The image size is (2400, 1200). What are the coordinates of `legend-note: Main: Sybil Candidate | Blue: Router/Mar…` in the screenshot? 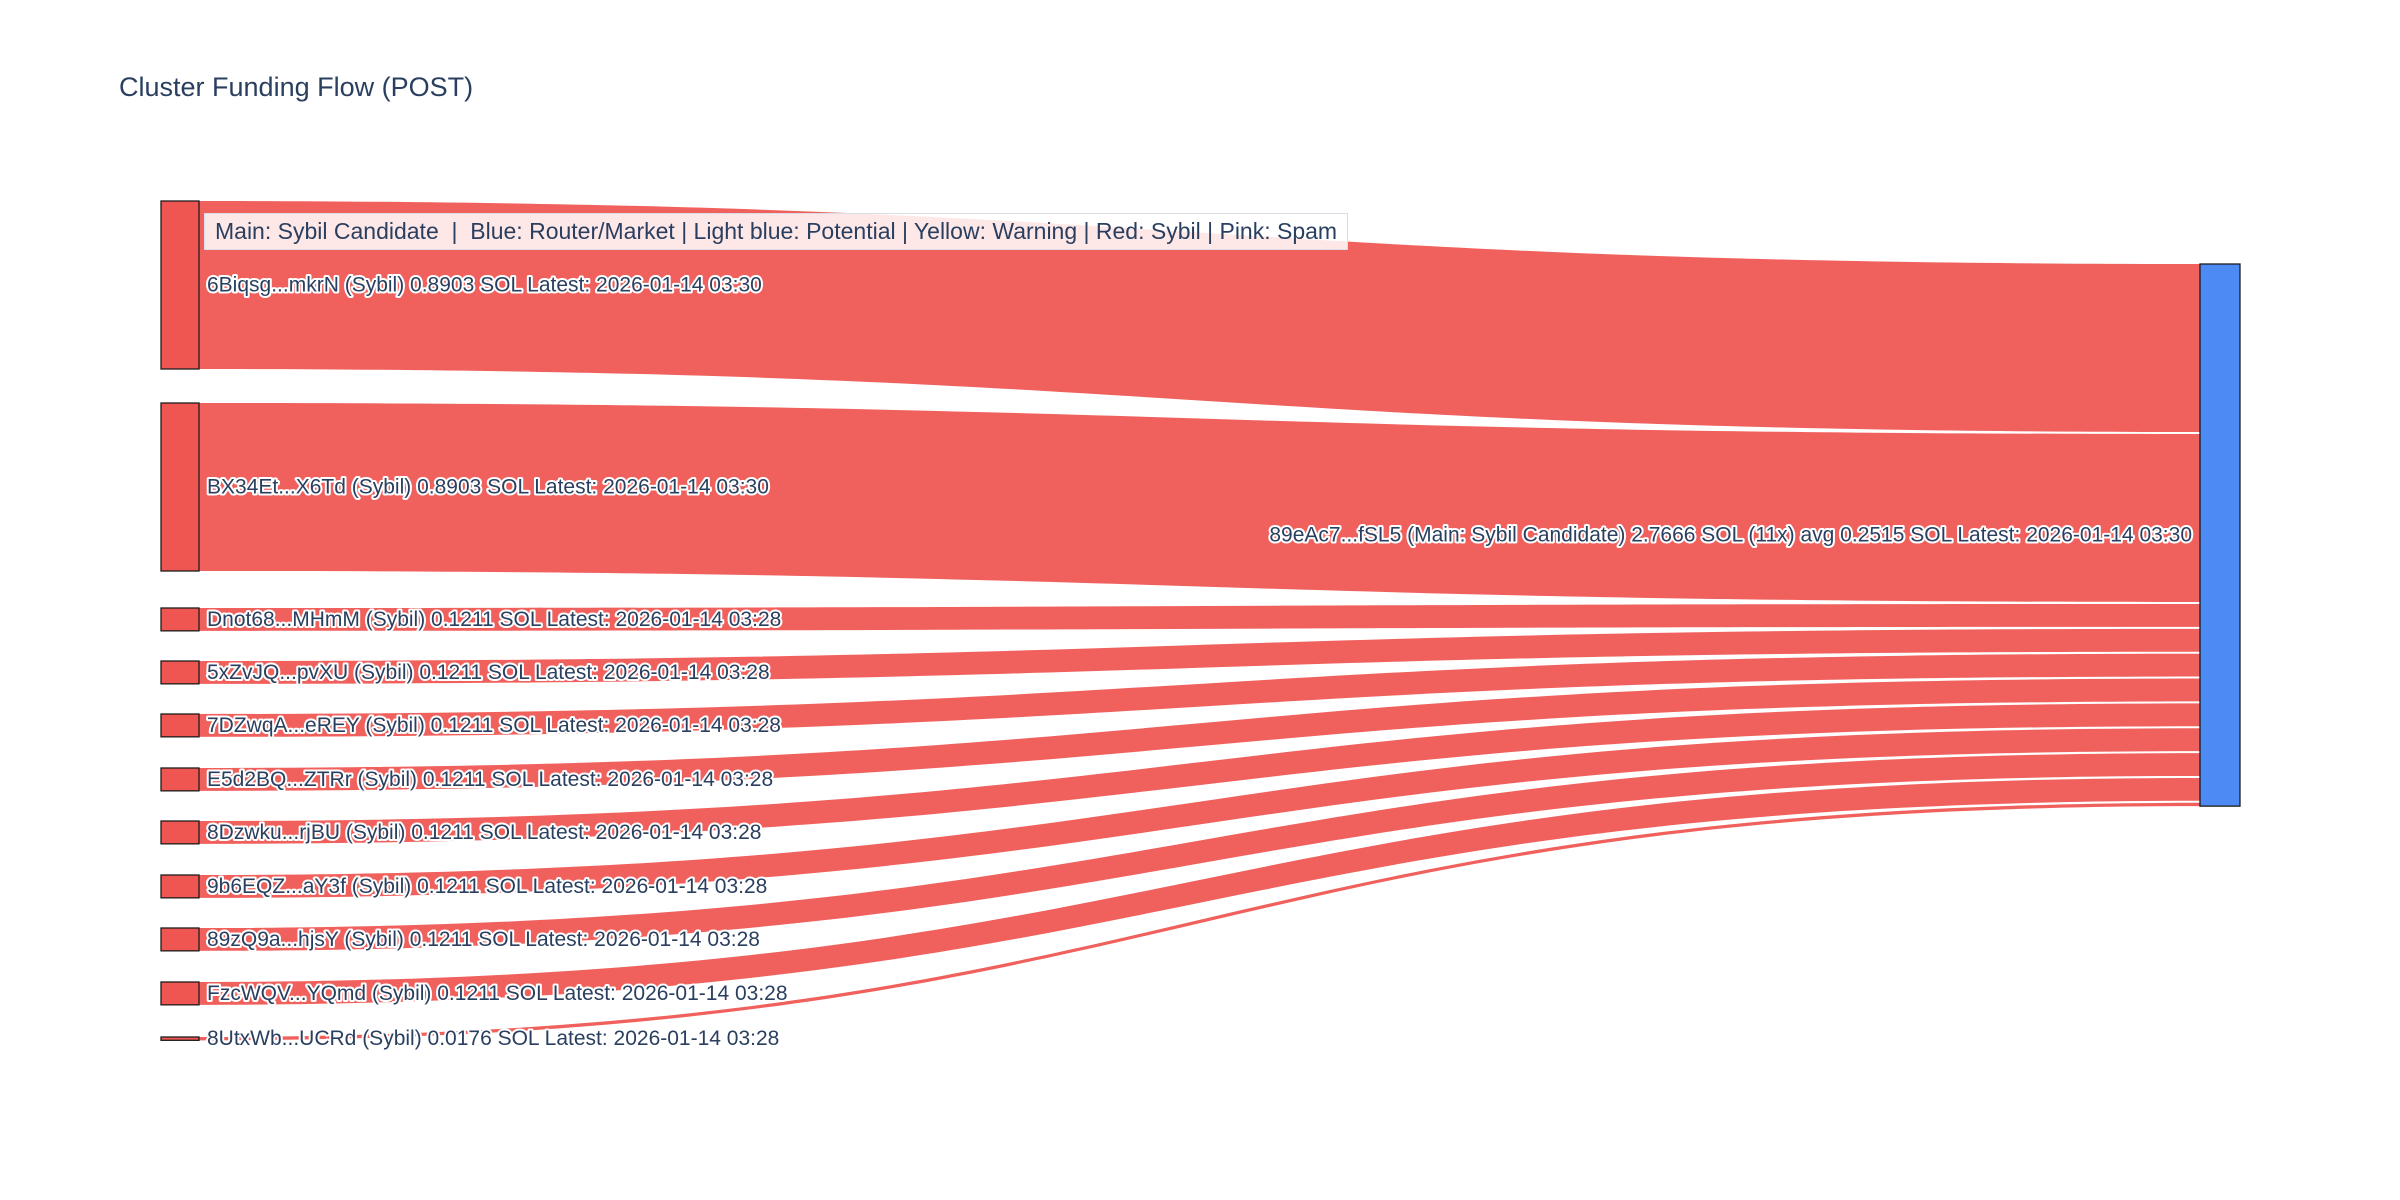 It's located at (776, 231).